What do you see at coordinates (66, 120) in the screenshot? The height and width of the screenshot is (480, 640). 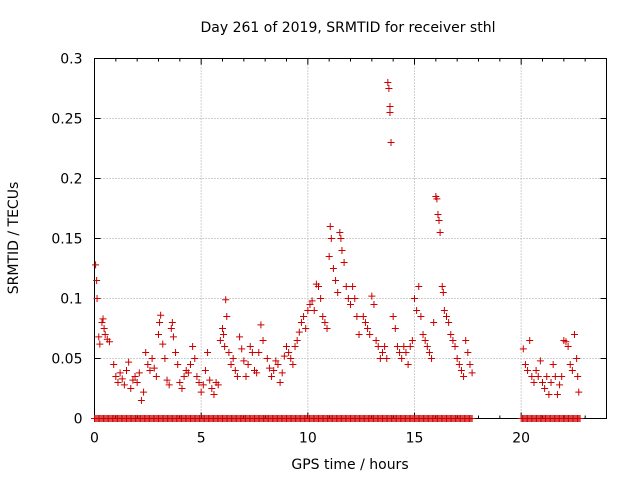 I see `y-tick-label: 0.25` at bounding box center [66, 120].